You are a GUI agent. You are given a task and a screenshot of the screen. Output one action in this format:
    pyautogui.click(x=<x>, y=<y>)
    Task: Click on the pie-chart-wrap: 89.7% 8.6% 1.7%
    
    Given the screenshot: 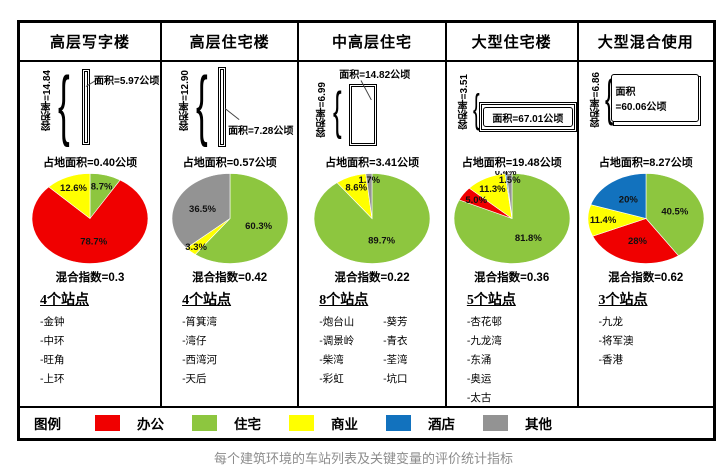 What is the action you would take?
    pyautogui.click(x=372, y=219)
    